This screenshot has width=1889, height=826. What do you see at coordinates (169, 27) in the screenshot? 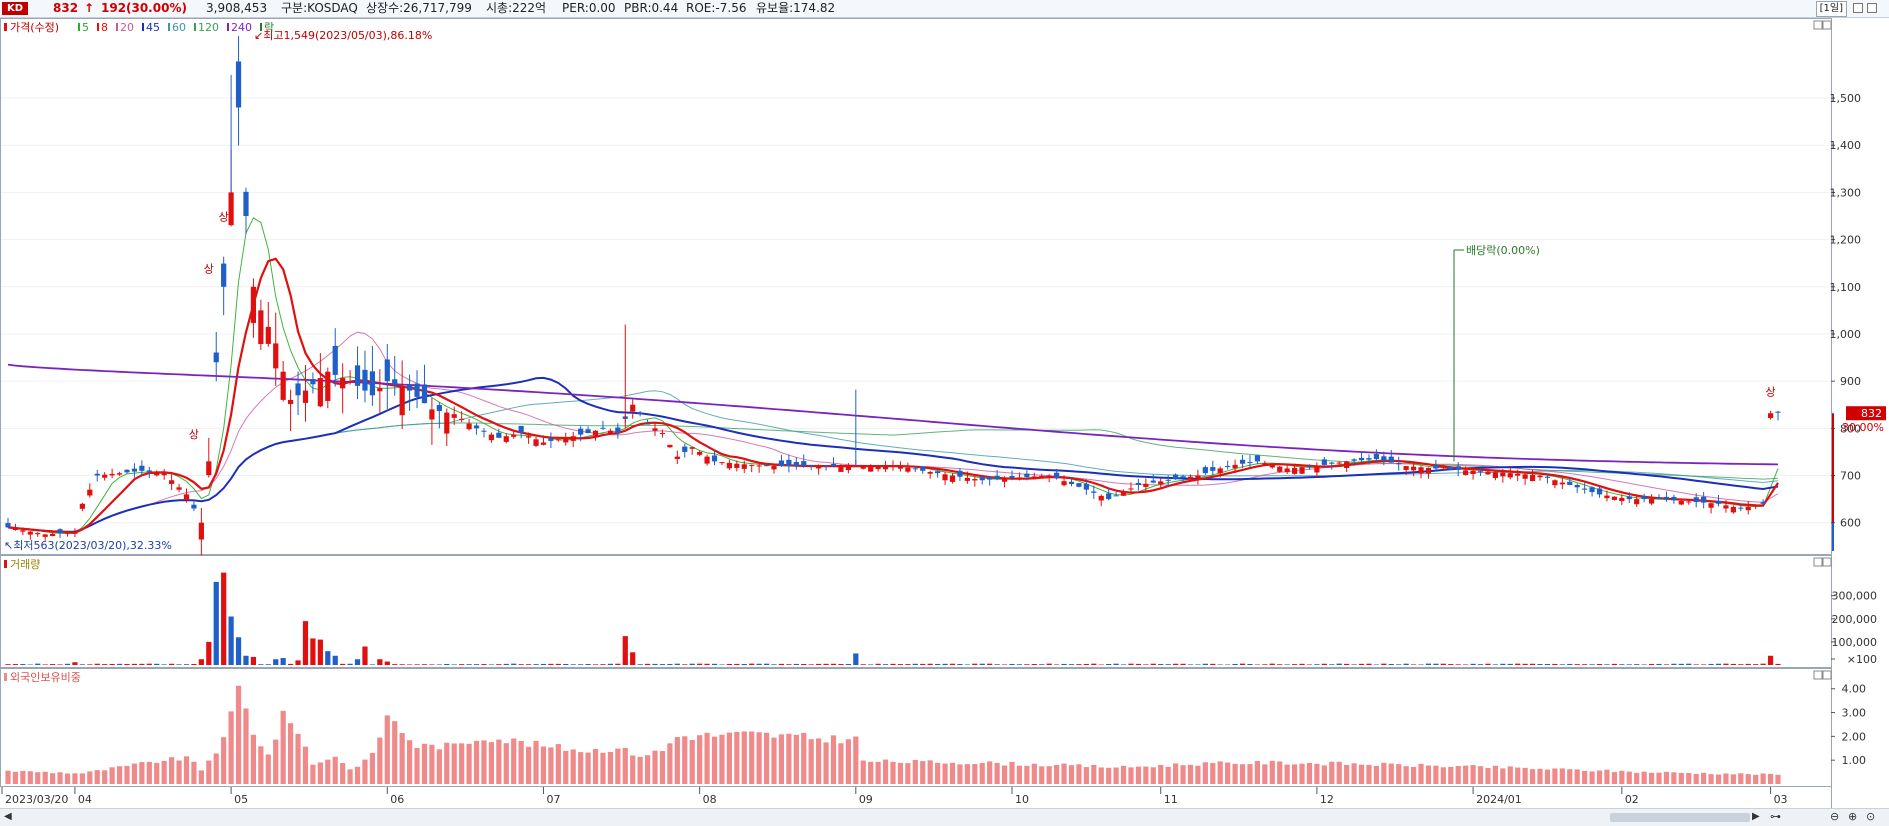
I see `legend-marker` at bounding box center [169, 27].